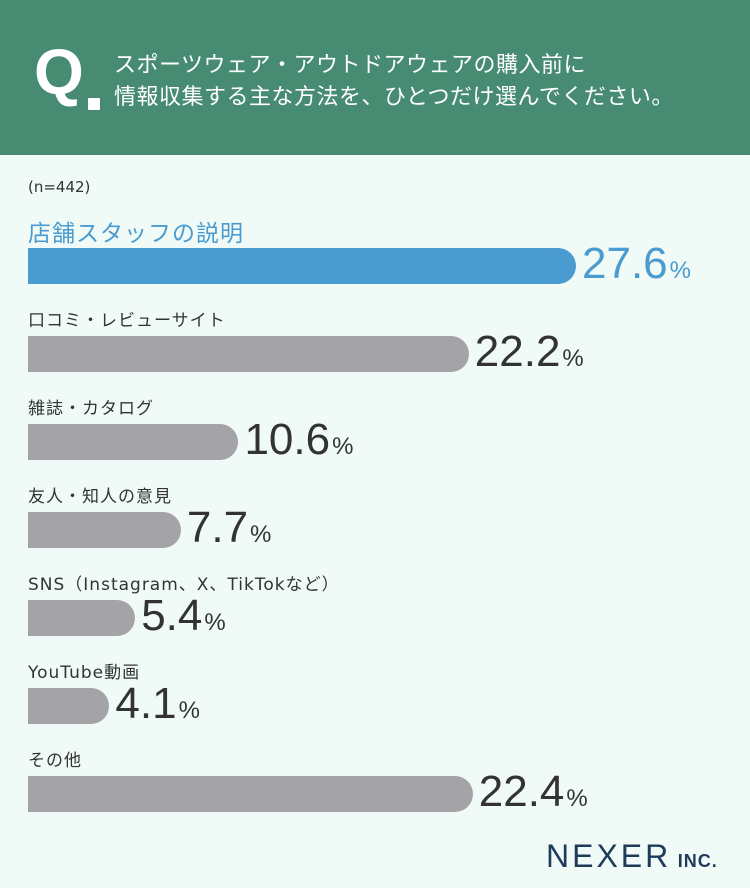 Image resolution: width=750 pixels, height=888 pixels. Describe the element at coordinates (521, 791) in the screenshot. I see `value-number: 22.4` at that location.